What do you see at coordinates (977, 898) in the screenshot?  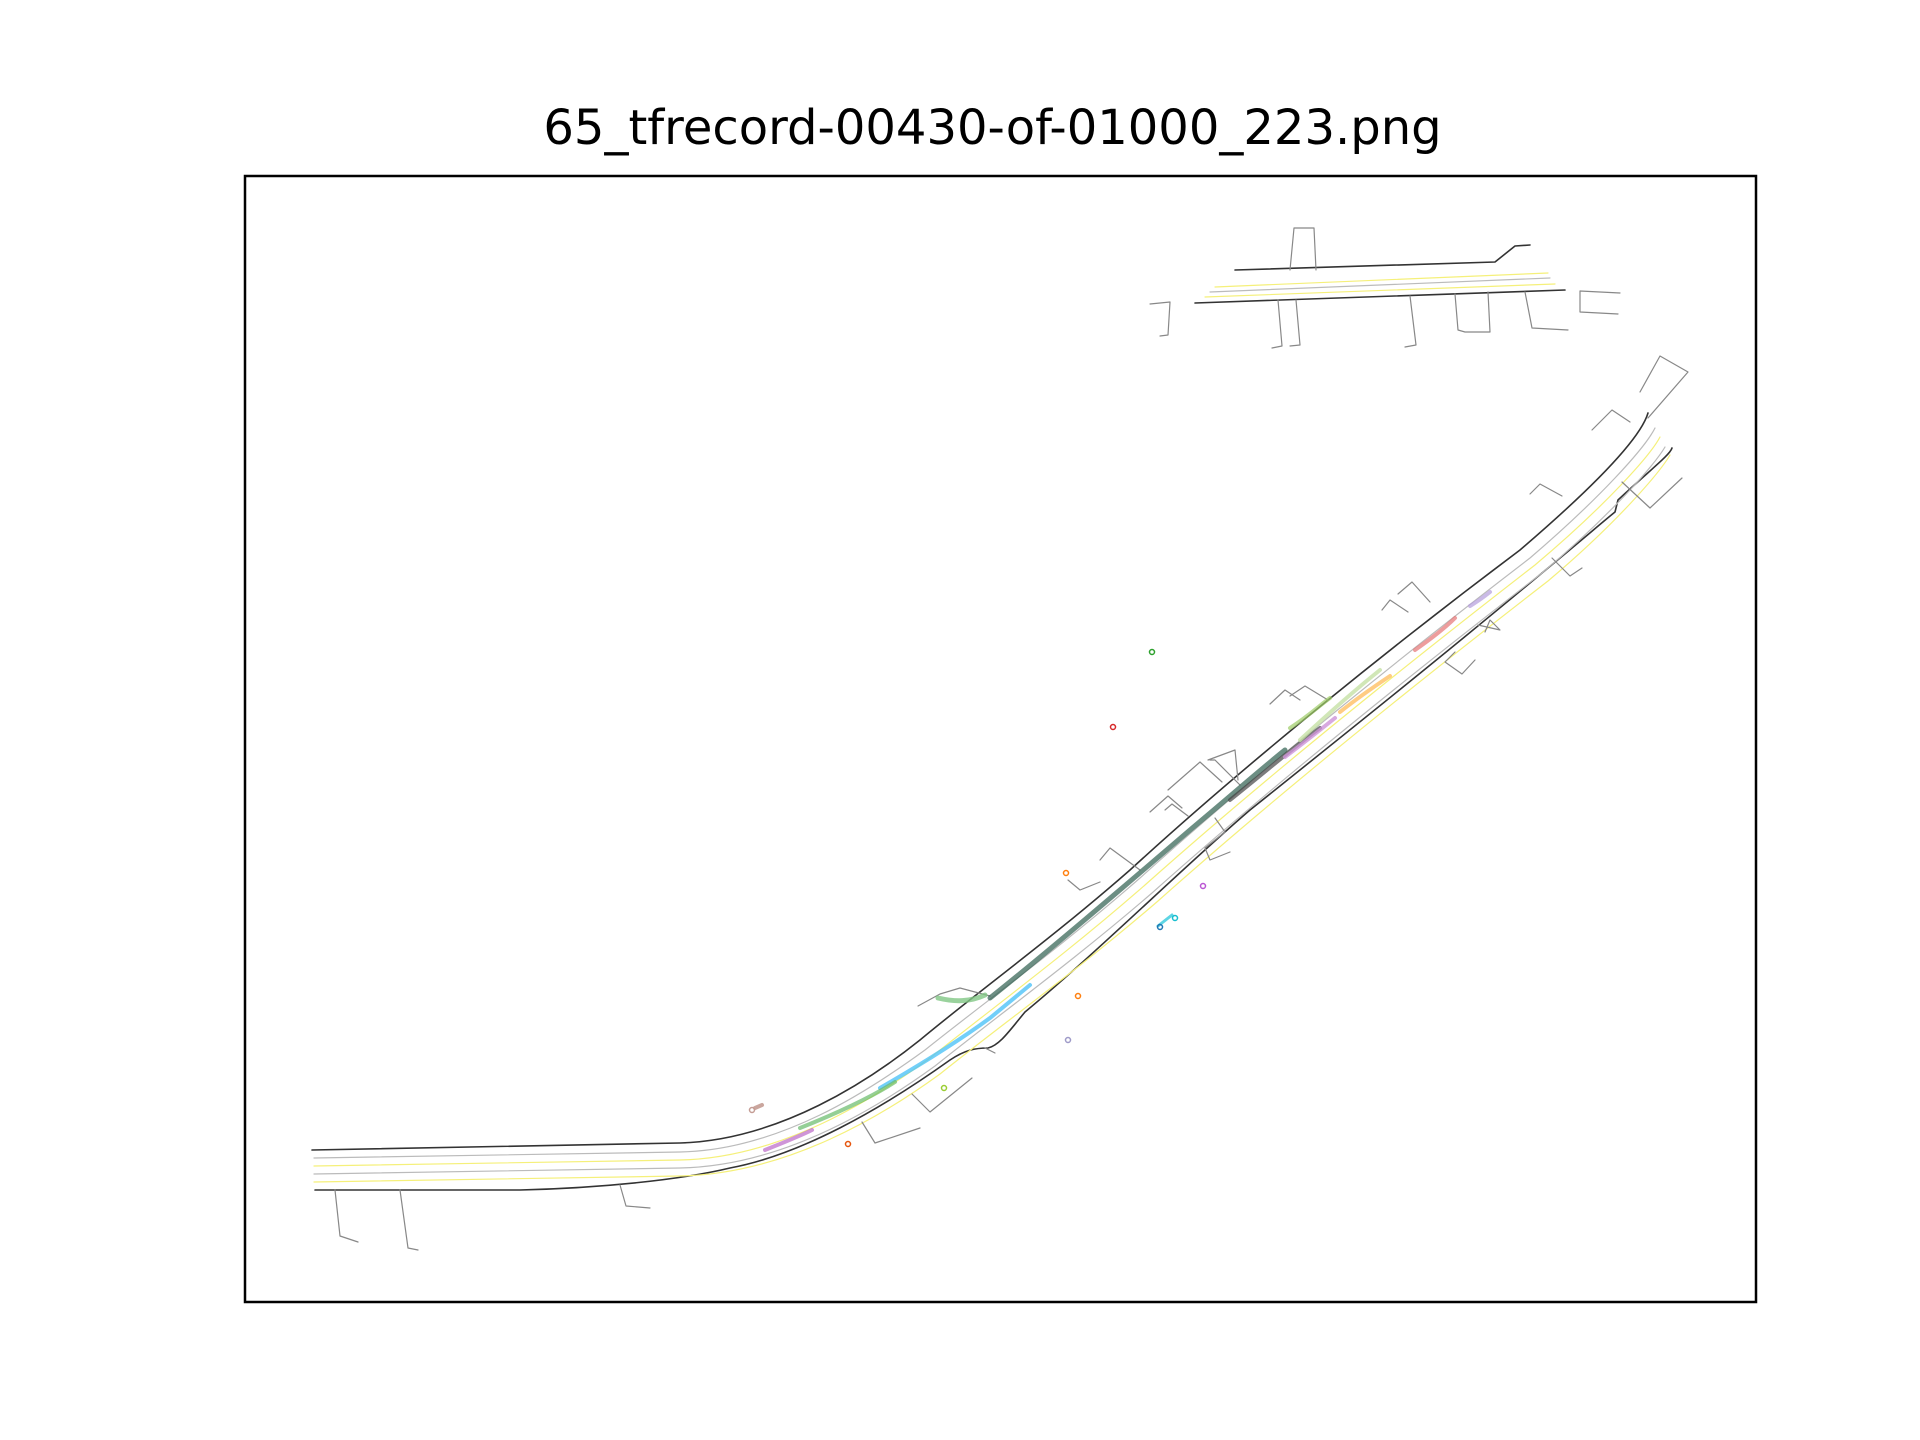 I see `agent-markers` at bounding box center [977, 898].